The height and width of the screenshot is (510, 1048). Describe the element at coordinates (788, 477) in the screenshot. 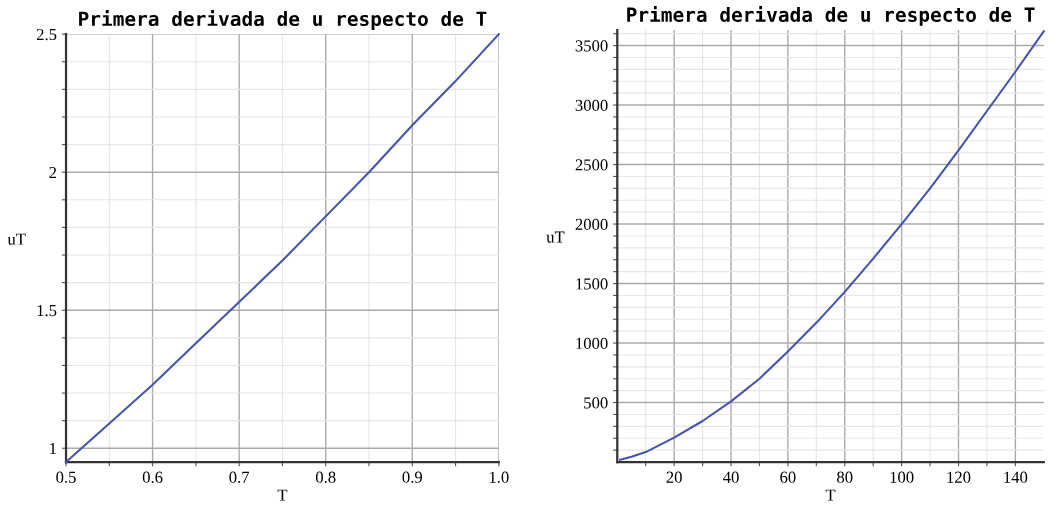

I see `x-tick-label: 60` at that location.